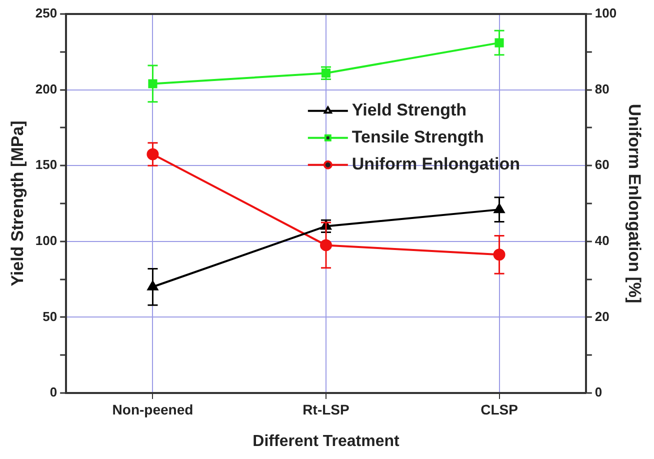 This screenshot has width=654, height=459. Describe the element at coordinates (46, 13) in the screenshot. I see `y-tick-label: 250` at that location.